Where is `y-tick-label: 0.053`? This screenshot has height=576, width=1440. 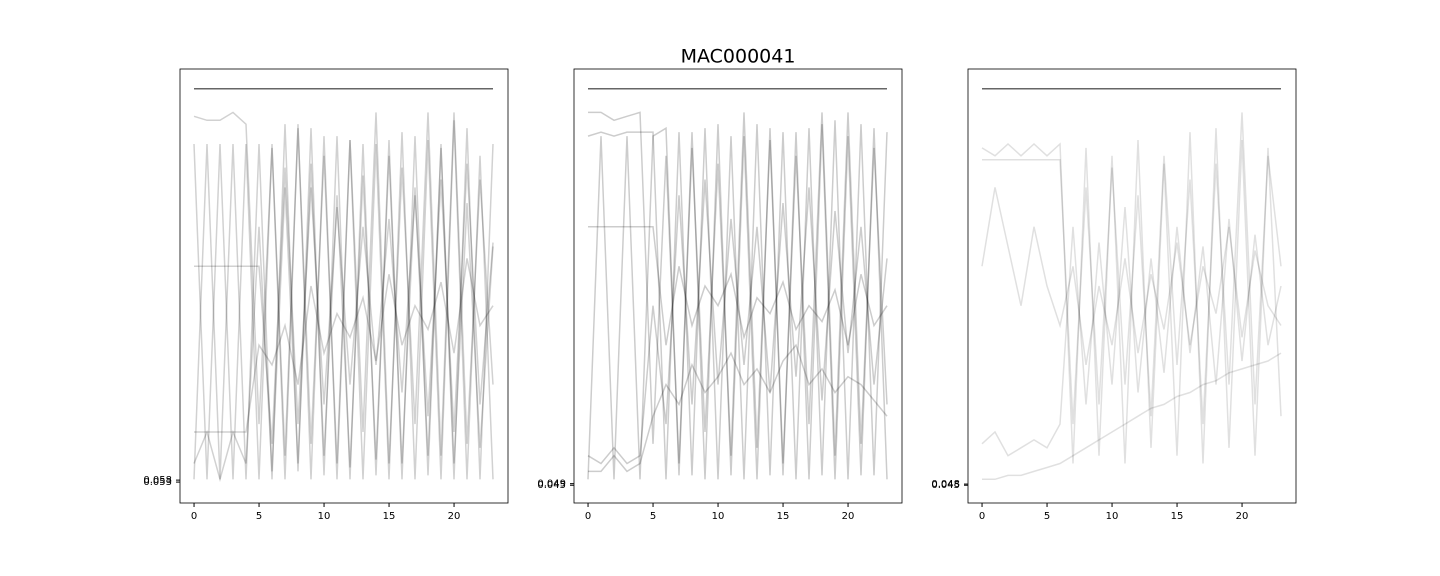 y-tick-label: 0.053 is located at coordinates (157, 482).